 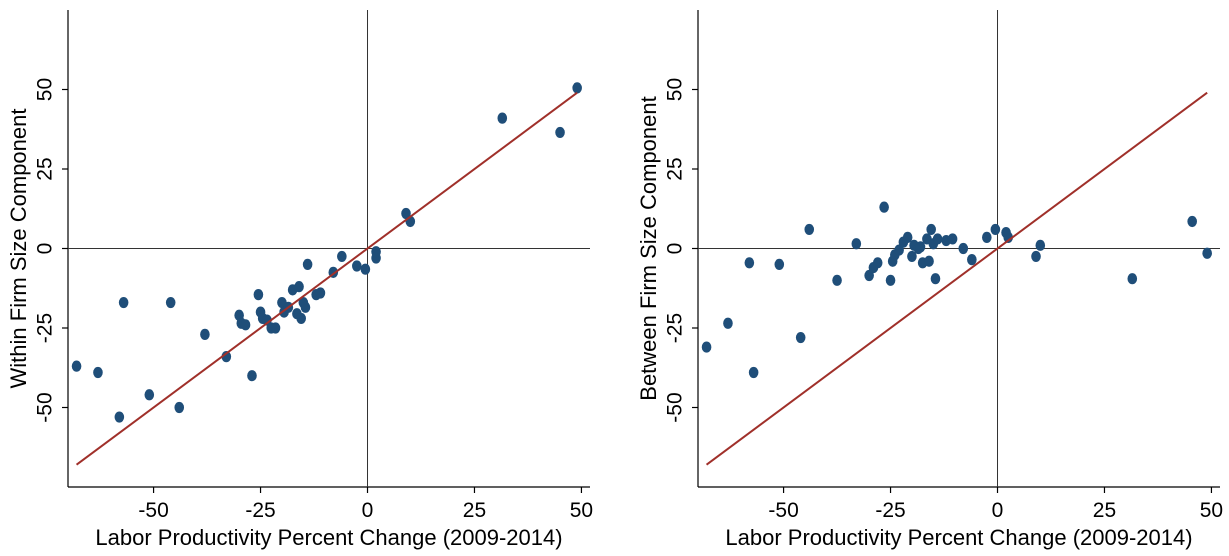 I want to click on y-axis-title: Within Firm Size Component, so click(x=18, y=249).